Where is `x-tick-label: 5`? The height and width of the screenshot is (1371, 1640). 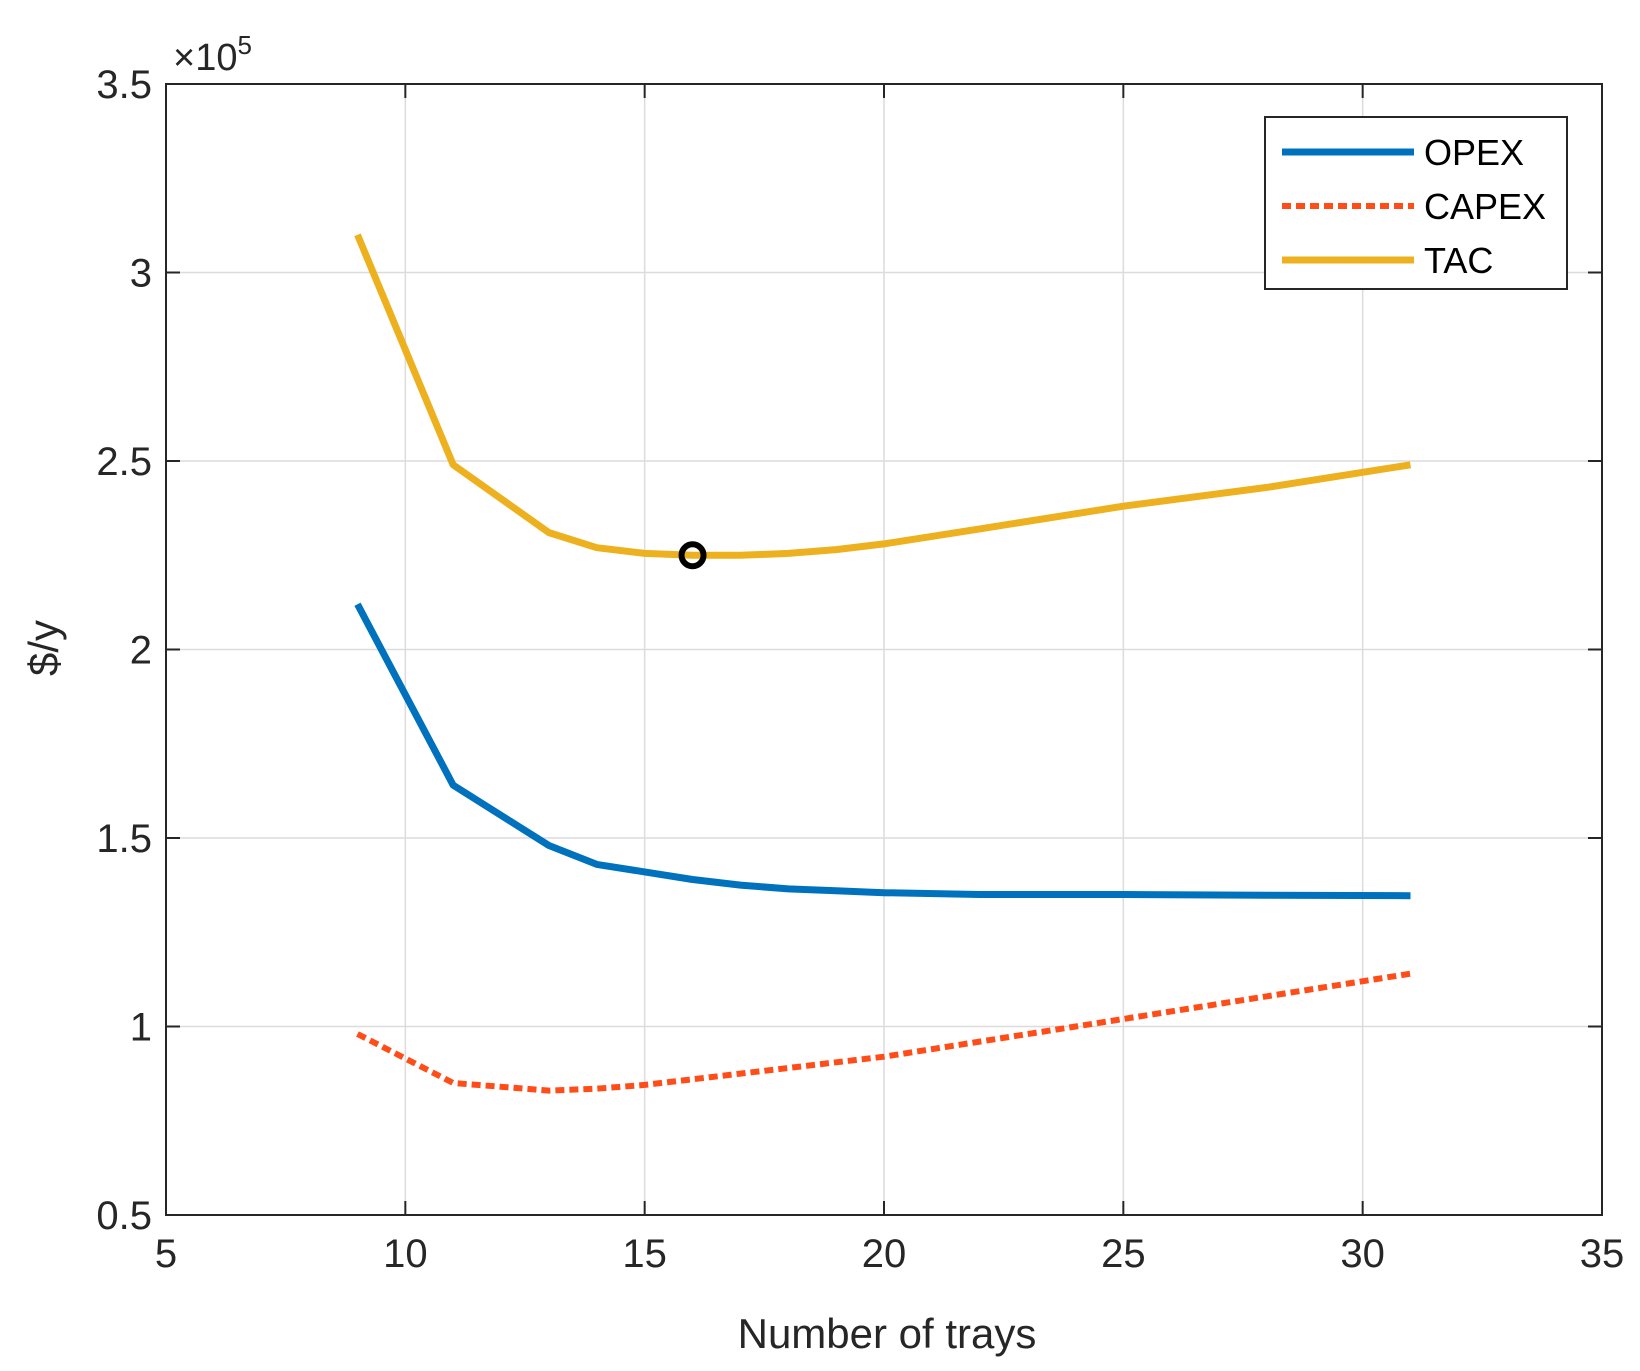
x-tick-label: 5 is located at coordinates (166, 1254).